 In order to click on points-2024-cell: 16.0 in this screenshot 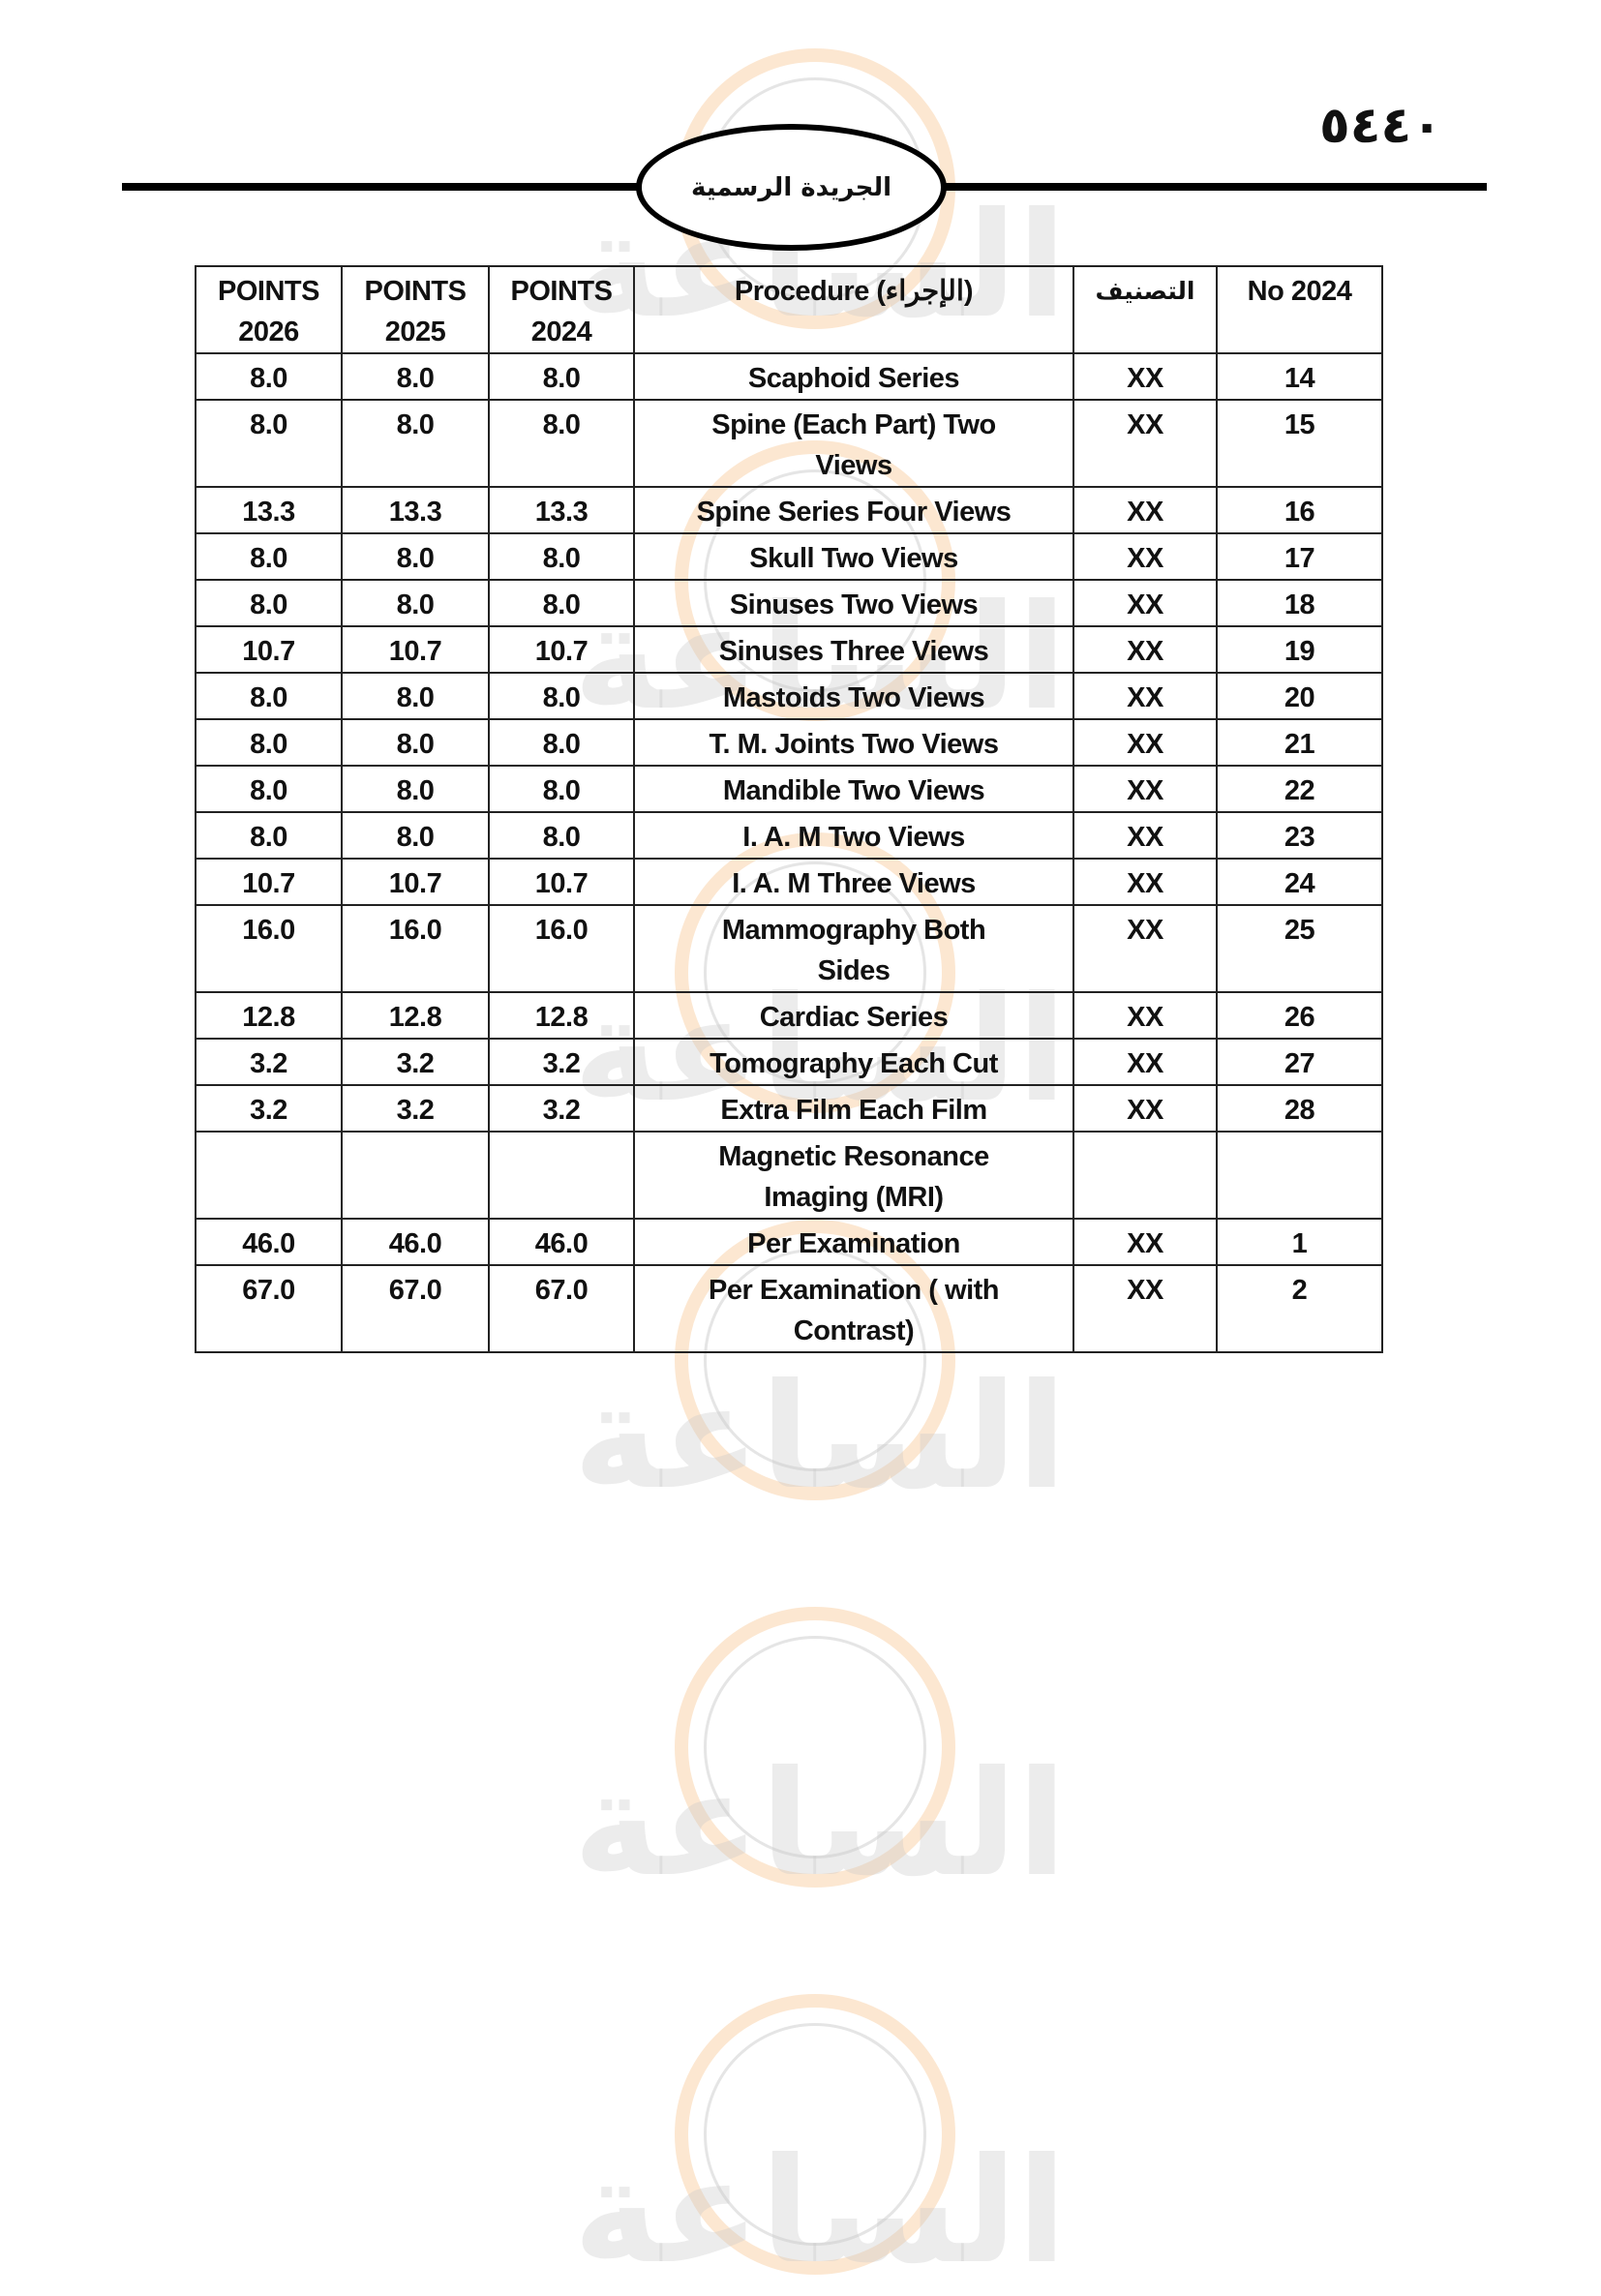, I will do `click(561, 949)`.